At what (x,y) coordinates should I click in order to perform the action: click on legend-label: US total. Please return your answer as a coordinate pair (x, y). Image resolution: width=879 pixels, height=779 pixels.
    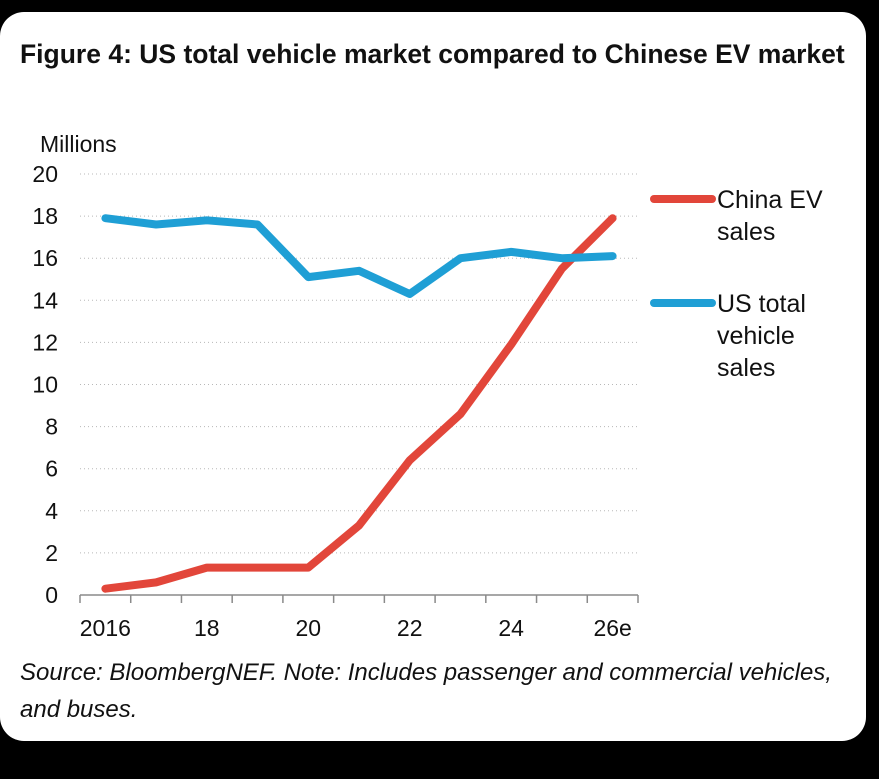
    Looking at the image, I should click on (761, 304).